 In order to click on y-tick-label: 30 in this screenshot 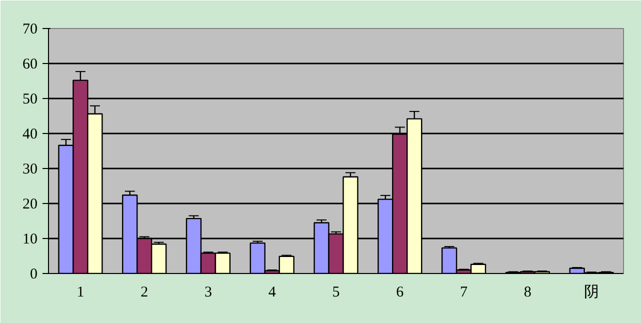, I will do `click(30, 170)`.